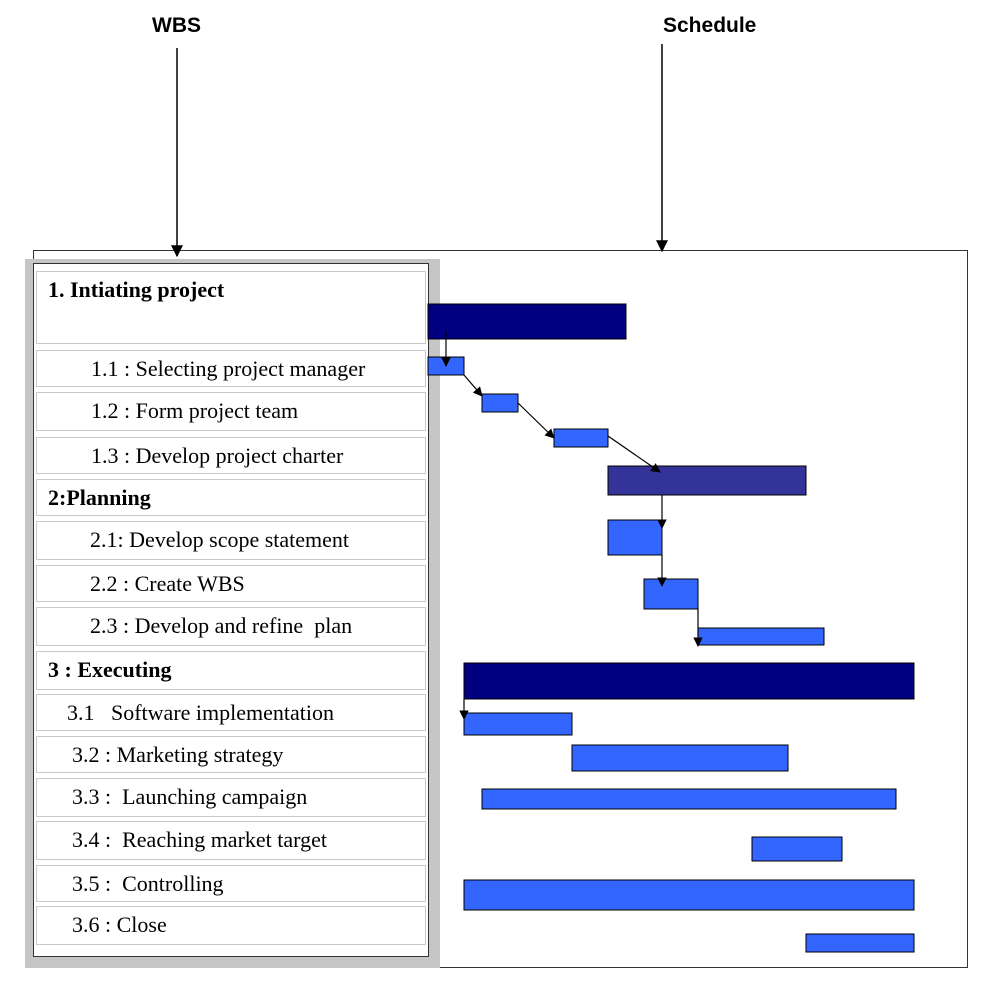 The width and height of the screenshot is (997, 985). I want to click on wbs-header: WBS, so click(176, 25).